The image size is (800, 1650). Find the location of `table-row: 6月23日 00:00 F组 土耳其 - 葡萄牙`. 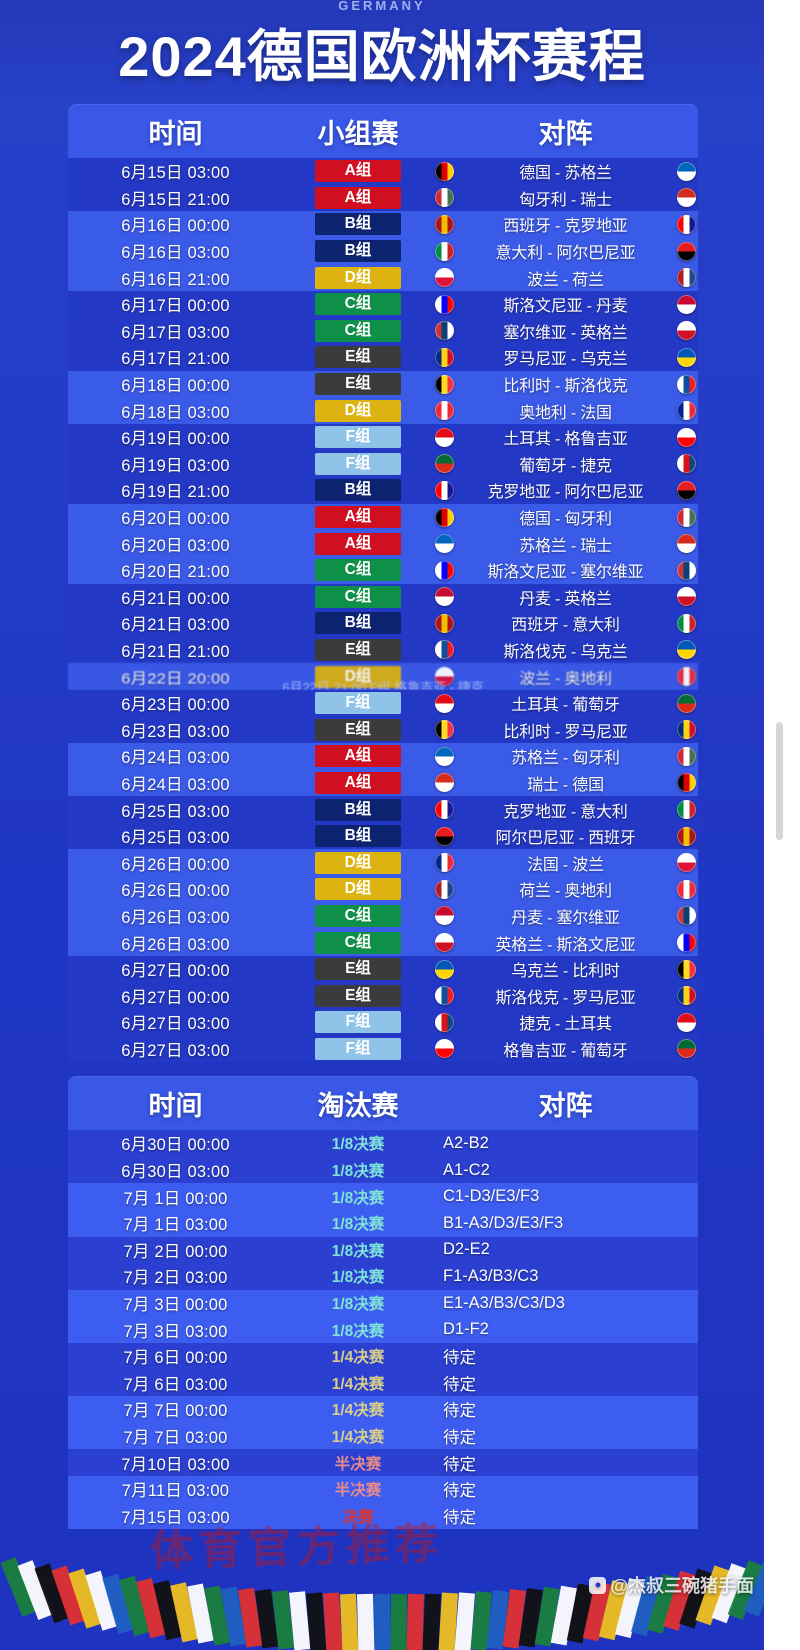

table-row: 6月23日 00:00 F组 土耳其 - 葡萄牙 is located at coordinates (383, 703).